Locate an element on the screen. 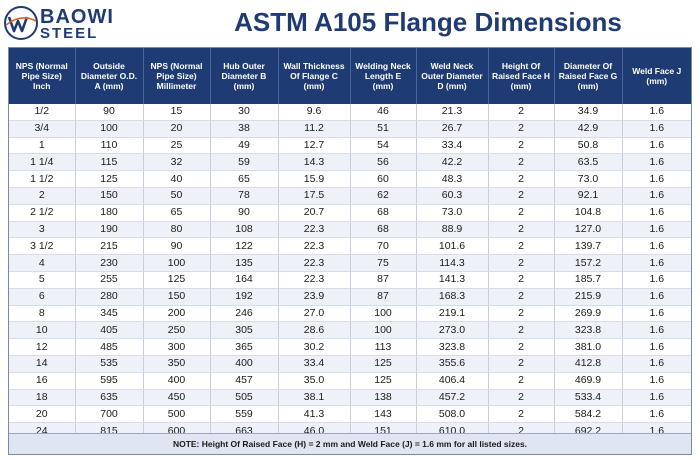 The image size is (700, 460). table-cell: 15.9 is located at coordinates (314, 179).